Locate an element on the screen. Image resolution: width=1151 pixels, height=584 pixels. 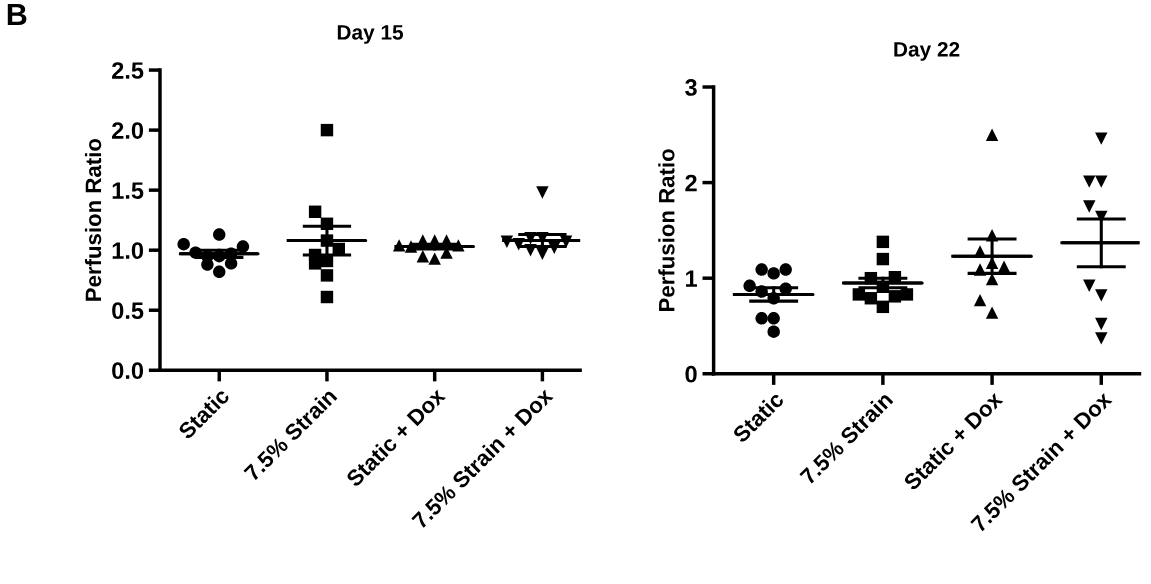
y-tick-label: 0.5 is located at coordinates (128, 311).